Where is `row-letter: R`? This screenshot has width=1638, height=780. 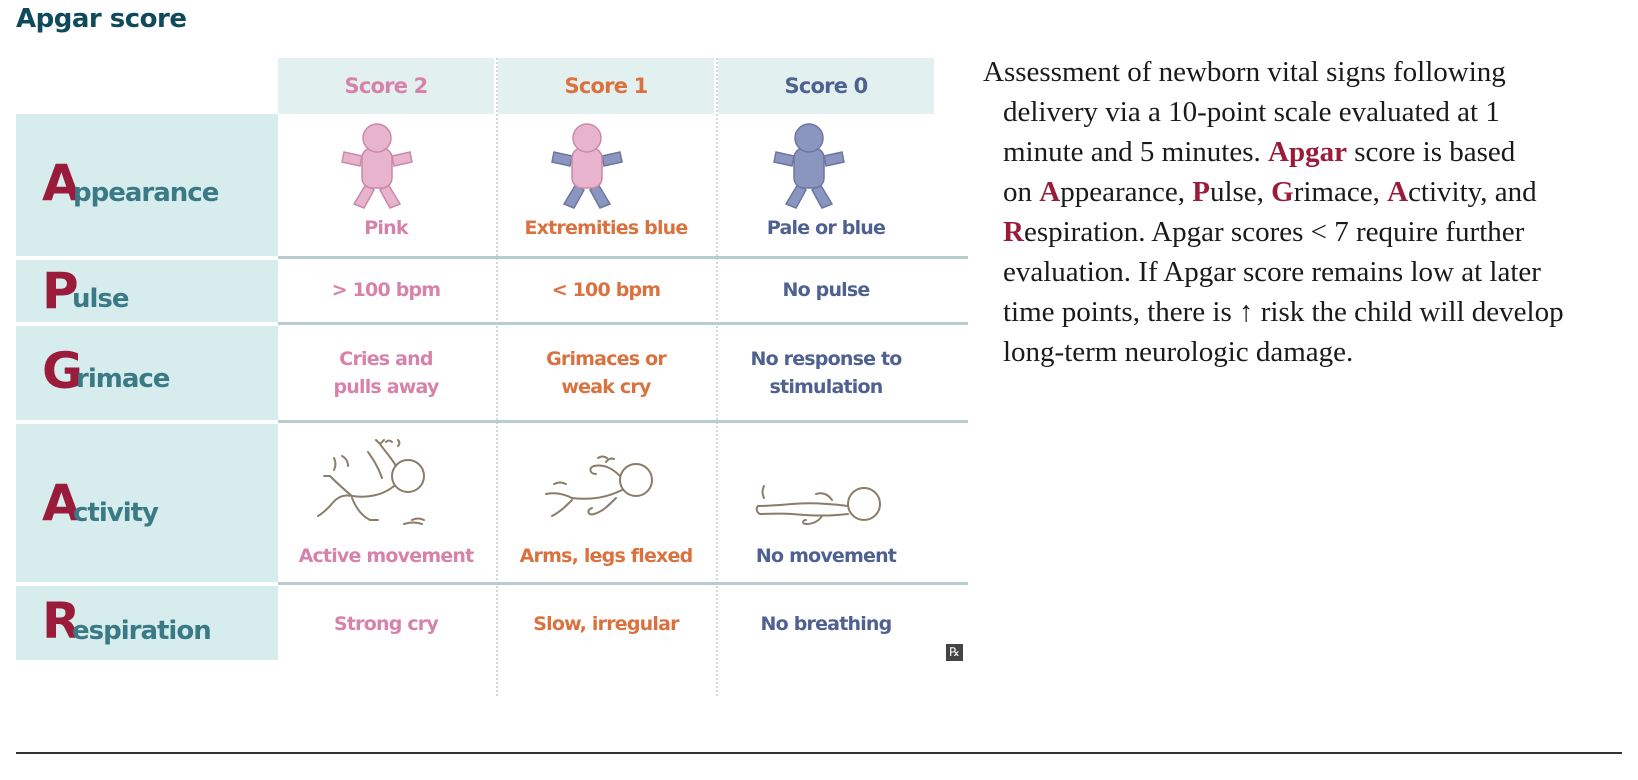 row-letter: R is located at coordinates (61, 621).